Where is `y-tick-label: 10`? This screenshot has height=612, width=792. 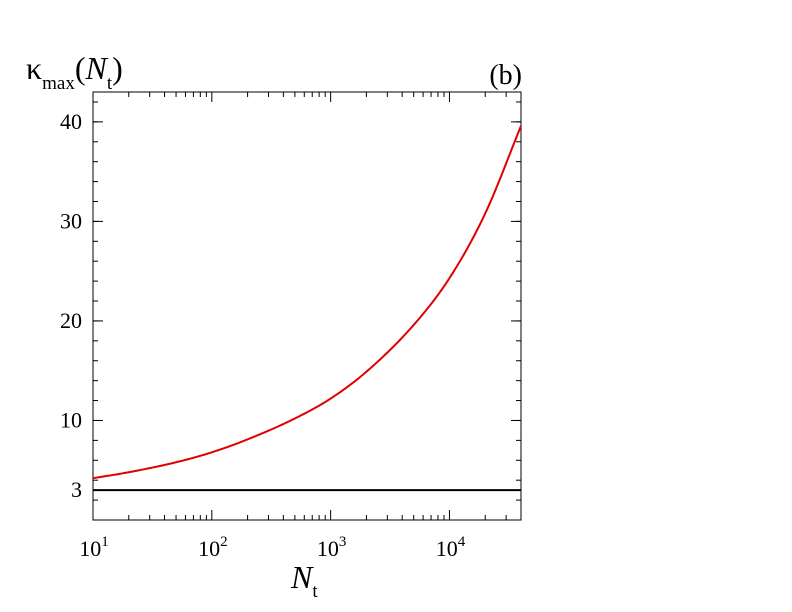
y-tick-label: 10 is located at coordinates (71, 419).